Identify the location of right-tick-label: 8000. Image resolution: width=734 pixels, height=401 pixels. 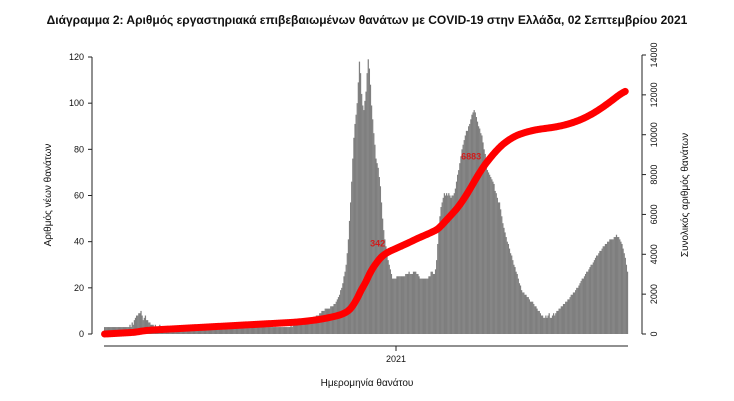
(654, 175).